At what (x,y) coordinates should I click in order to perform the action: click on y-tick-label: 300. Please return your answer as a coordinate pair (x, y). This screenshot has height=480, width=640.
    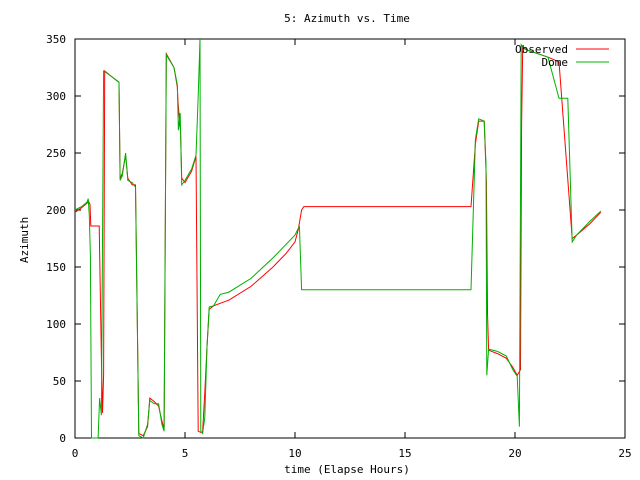
    Looking at the image, I should click on (56, 96).